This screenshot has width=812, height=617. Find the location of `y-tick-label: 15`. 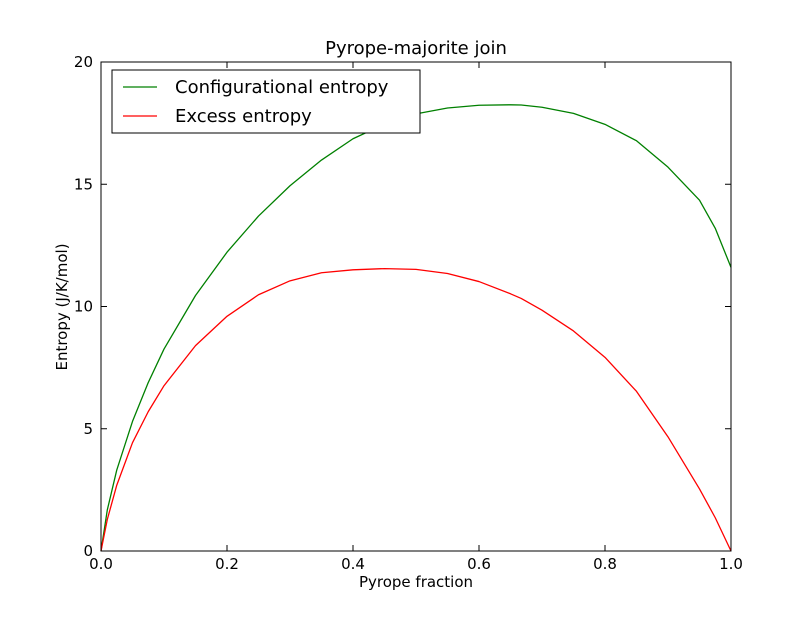

y-tick-label: 15 is located at coordinates (83, 184).